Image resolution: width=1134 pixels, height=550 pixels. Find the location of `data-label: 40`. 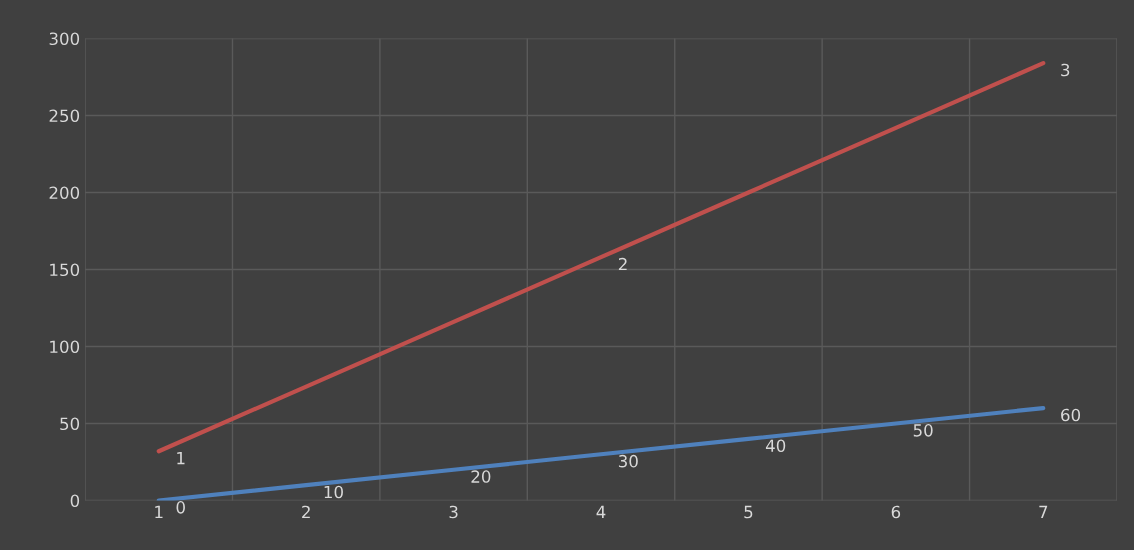

data-label: 40 is located at coordinates (775, 446).